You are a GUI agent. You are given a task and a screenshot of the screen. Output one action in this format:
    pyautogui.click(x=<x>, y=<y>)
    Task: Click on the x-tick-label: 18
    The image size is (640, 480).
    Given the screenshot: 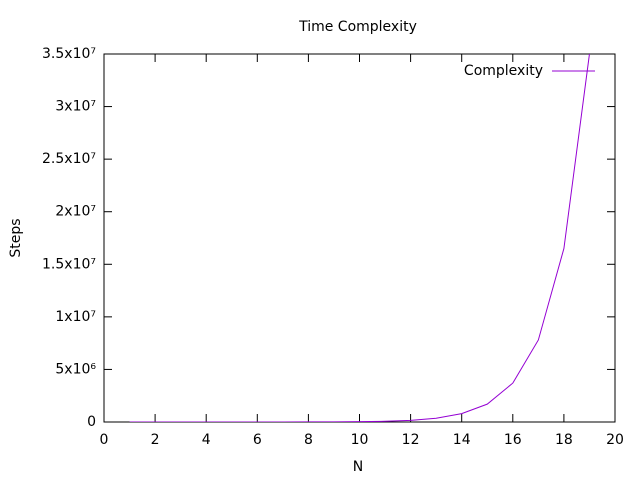 What is the action you would take?
    pyautogui.click(x=564, y=440)
    